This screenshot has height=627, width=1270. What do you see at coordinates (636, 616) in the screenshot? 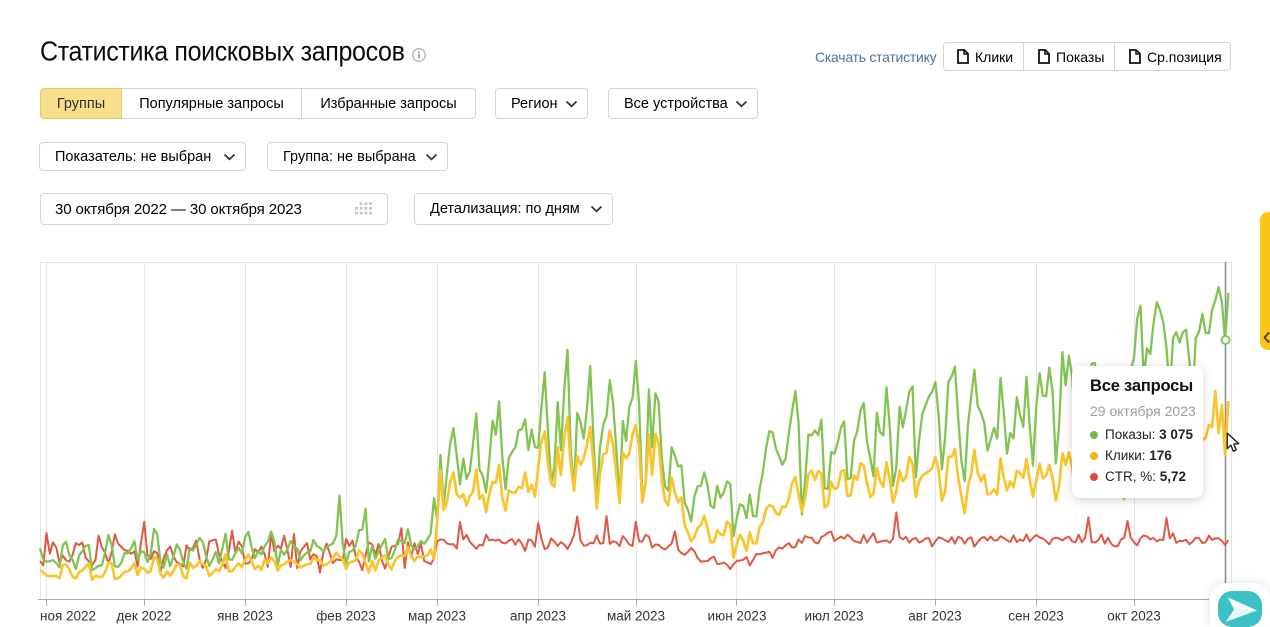
I see `svg-text: май 2023` at bounding box center [636, 616].